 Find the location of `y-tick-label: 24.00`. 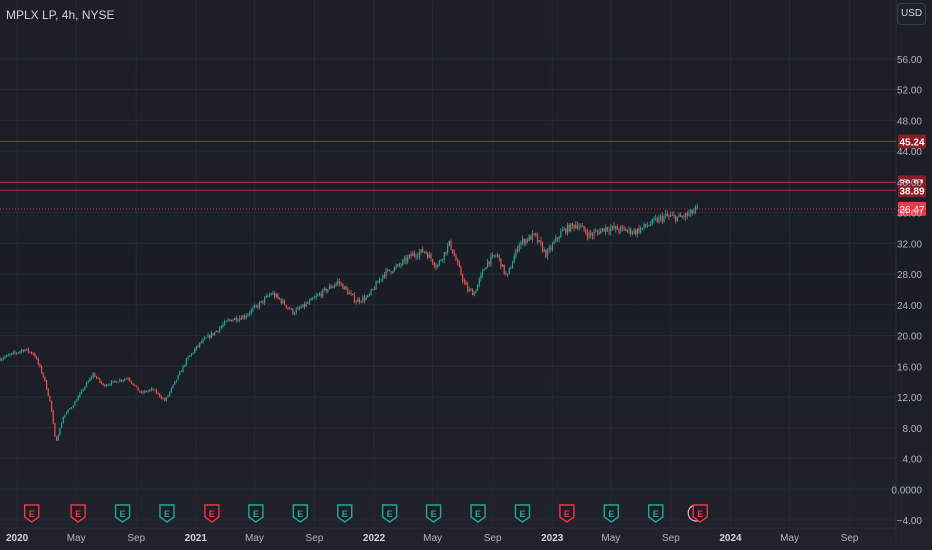

y-tick-label: 24.00 is located at coordinates (909, 306).